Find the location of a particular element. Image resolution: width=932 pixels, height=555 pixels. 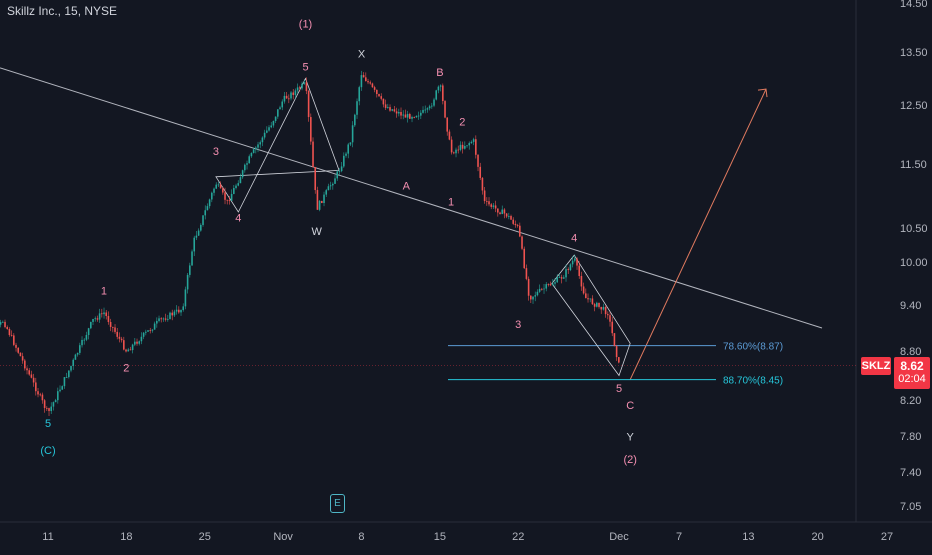

earnings-icon: E is located at coordinates (337, 503).